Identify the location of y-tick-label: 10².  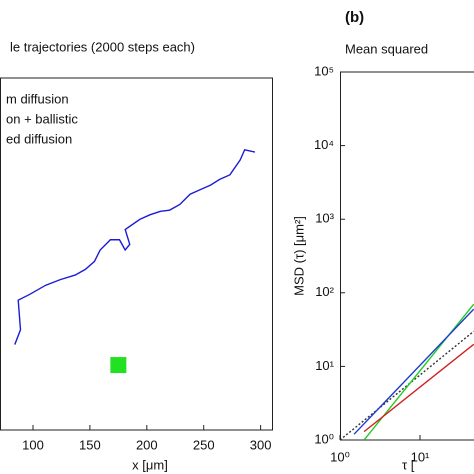
(324, 291).